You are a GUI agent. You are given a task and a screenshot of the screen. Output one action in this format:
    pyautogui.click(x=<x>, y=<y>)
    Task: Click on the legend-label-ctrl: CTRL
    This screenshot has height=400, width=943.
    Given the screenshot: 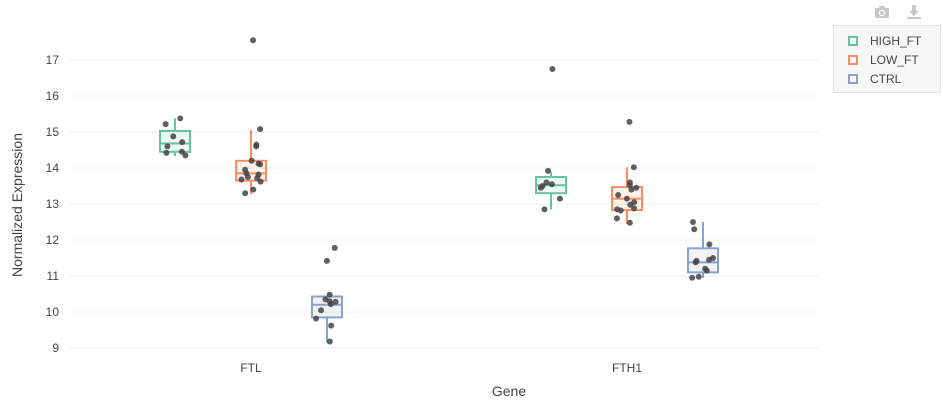 What is the action you would take?
    pyautogui.click(x=886, y=78)
    